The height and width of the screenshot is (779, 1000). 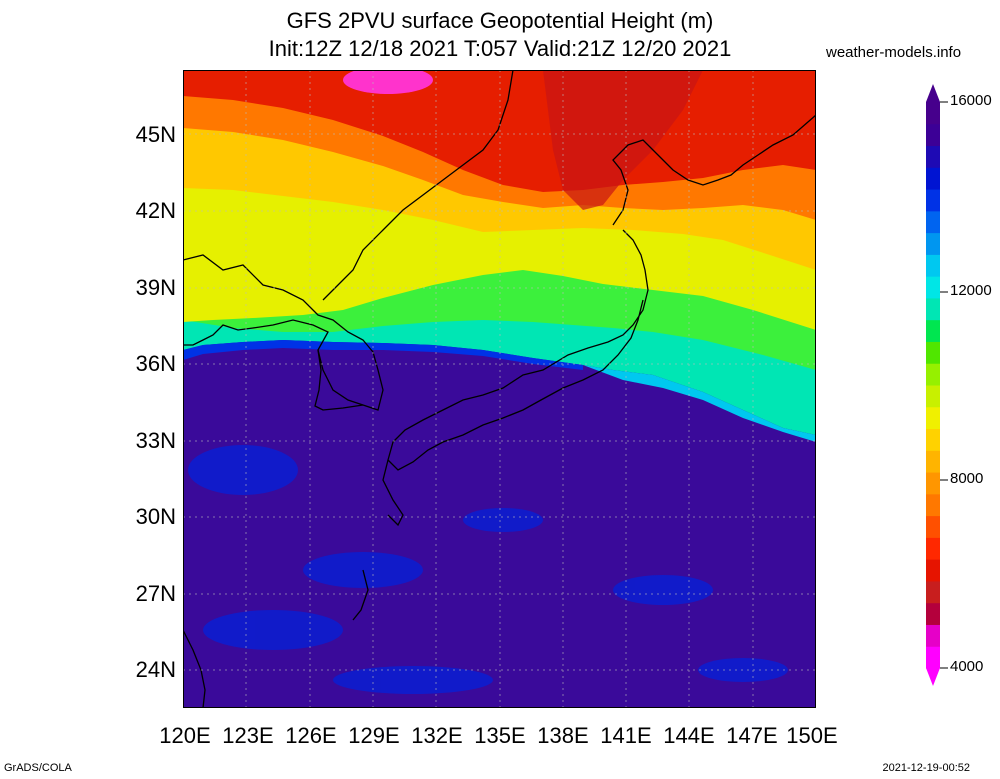 I want to click on footer-timestamp: 2021-12-19-00:52, so click(x=926, y=768).